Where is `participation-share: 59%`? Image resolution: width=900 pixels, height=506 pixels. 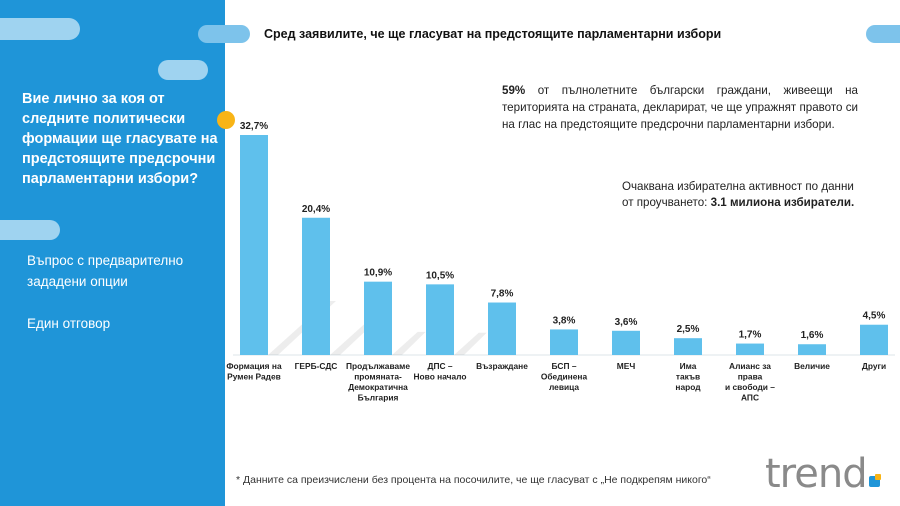 participation-share: 59% is located at coordinates (514, 90).